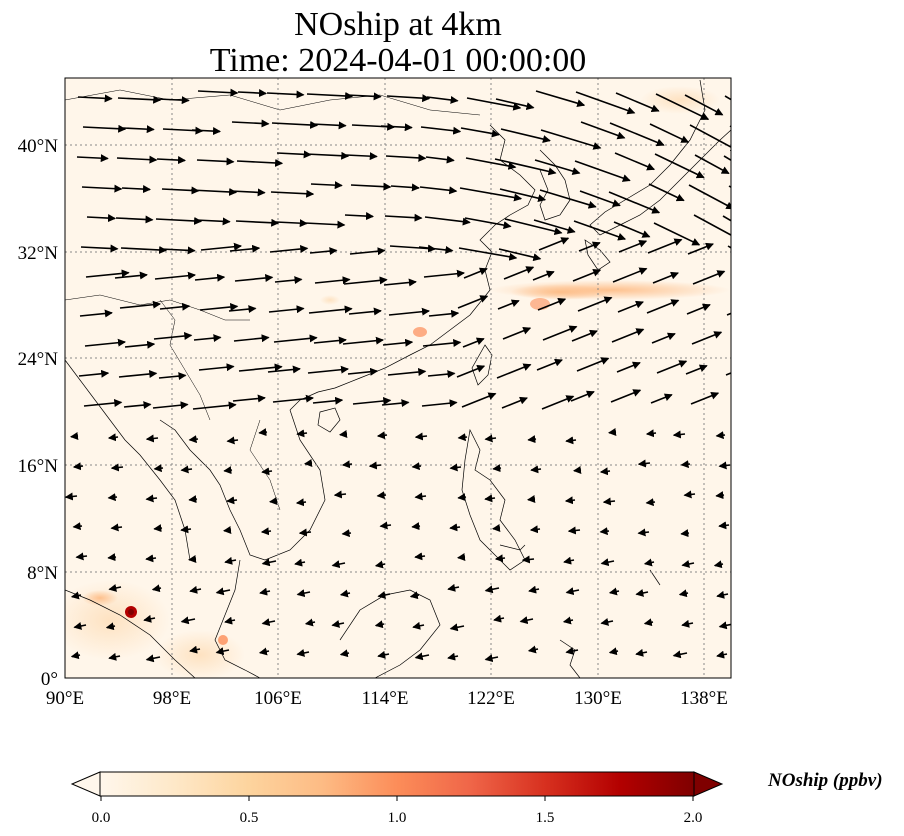 The width and height of the screenshot is (904, 836). What do you see at coordinates (49, 679) in the screenshot?
I see `y-tick-label: 0°` at bounding box center [49, 679].